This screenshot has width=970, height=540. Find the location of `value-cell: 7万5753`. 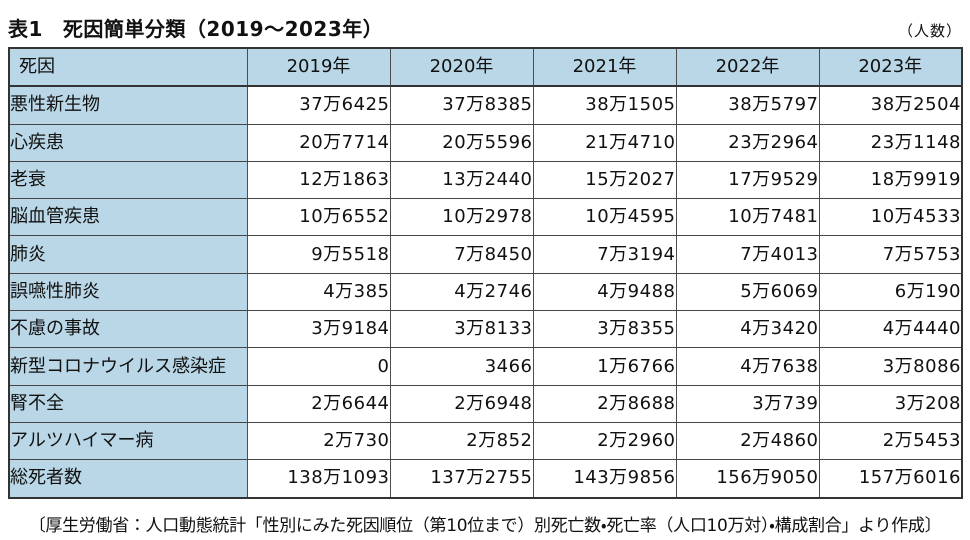

value-cell: 7万5753 is located at coordinates (890, 254).